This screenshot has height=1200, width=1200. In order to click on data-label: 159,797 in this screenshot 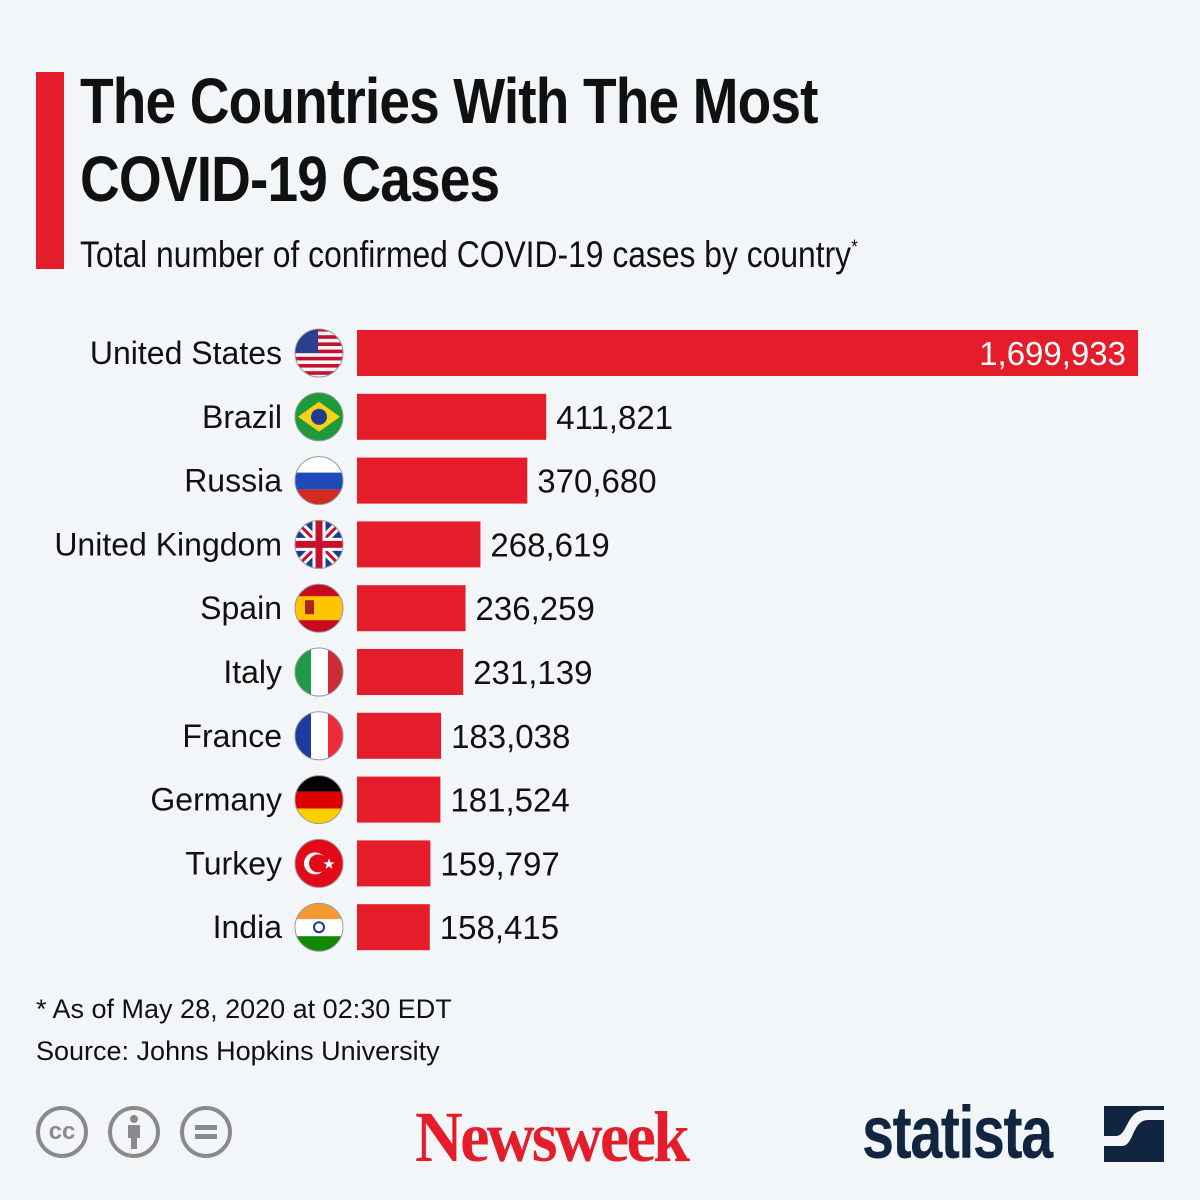, I will do `click(499, 863)`.